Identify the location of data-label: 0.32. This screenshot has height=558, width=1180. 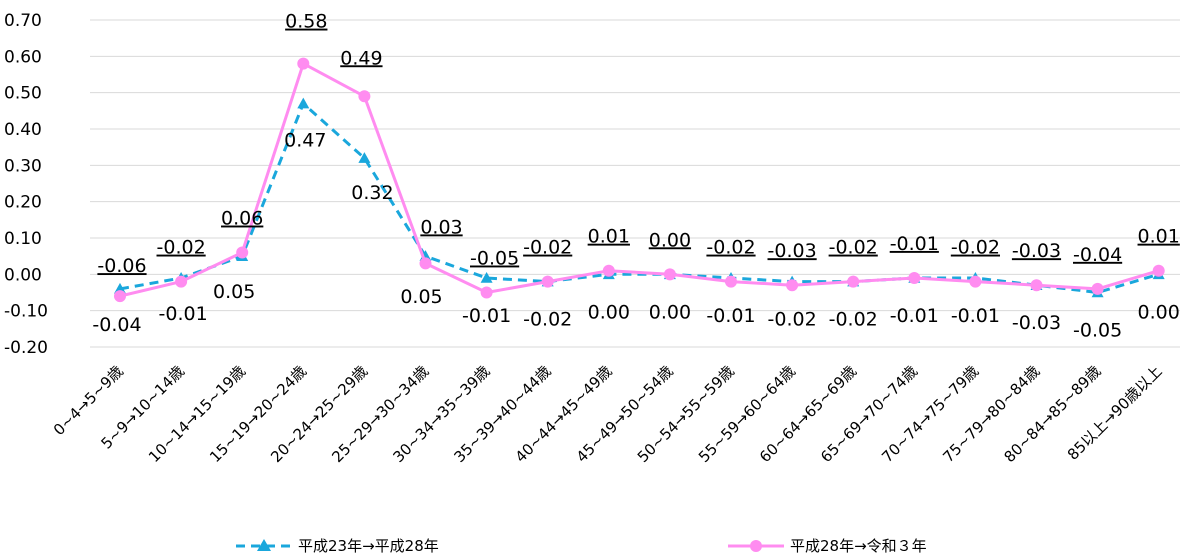
(372, 193).